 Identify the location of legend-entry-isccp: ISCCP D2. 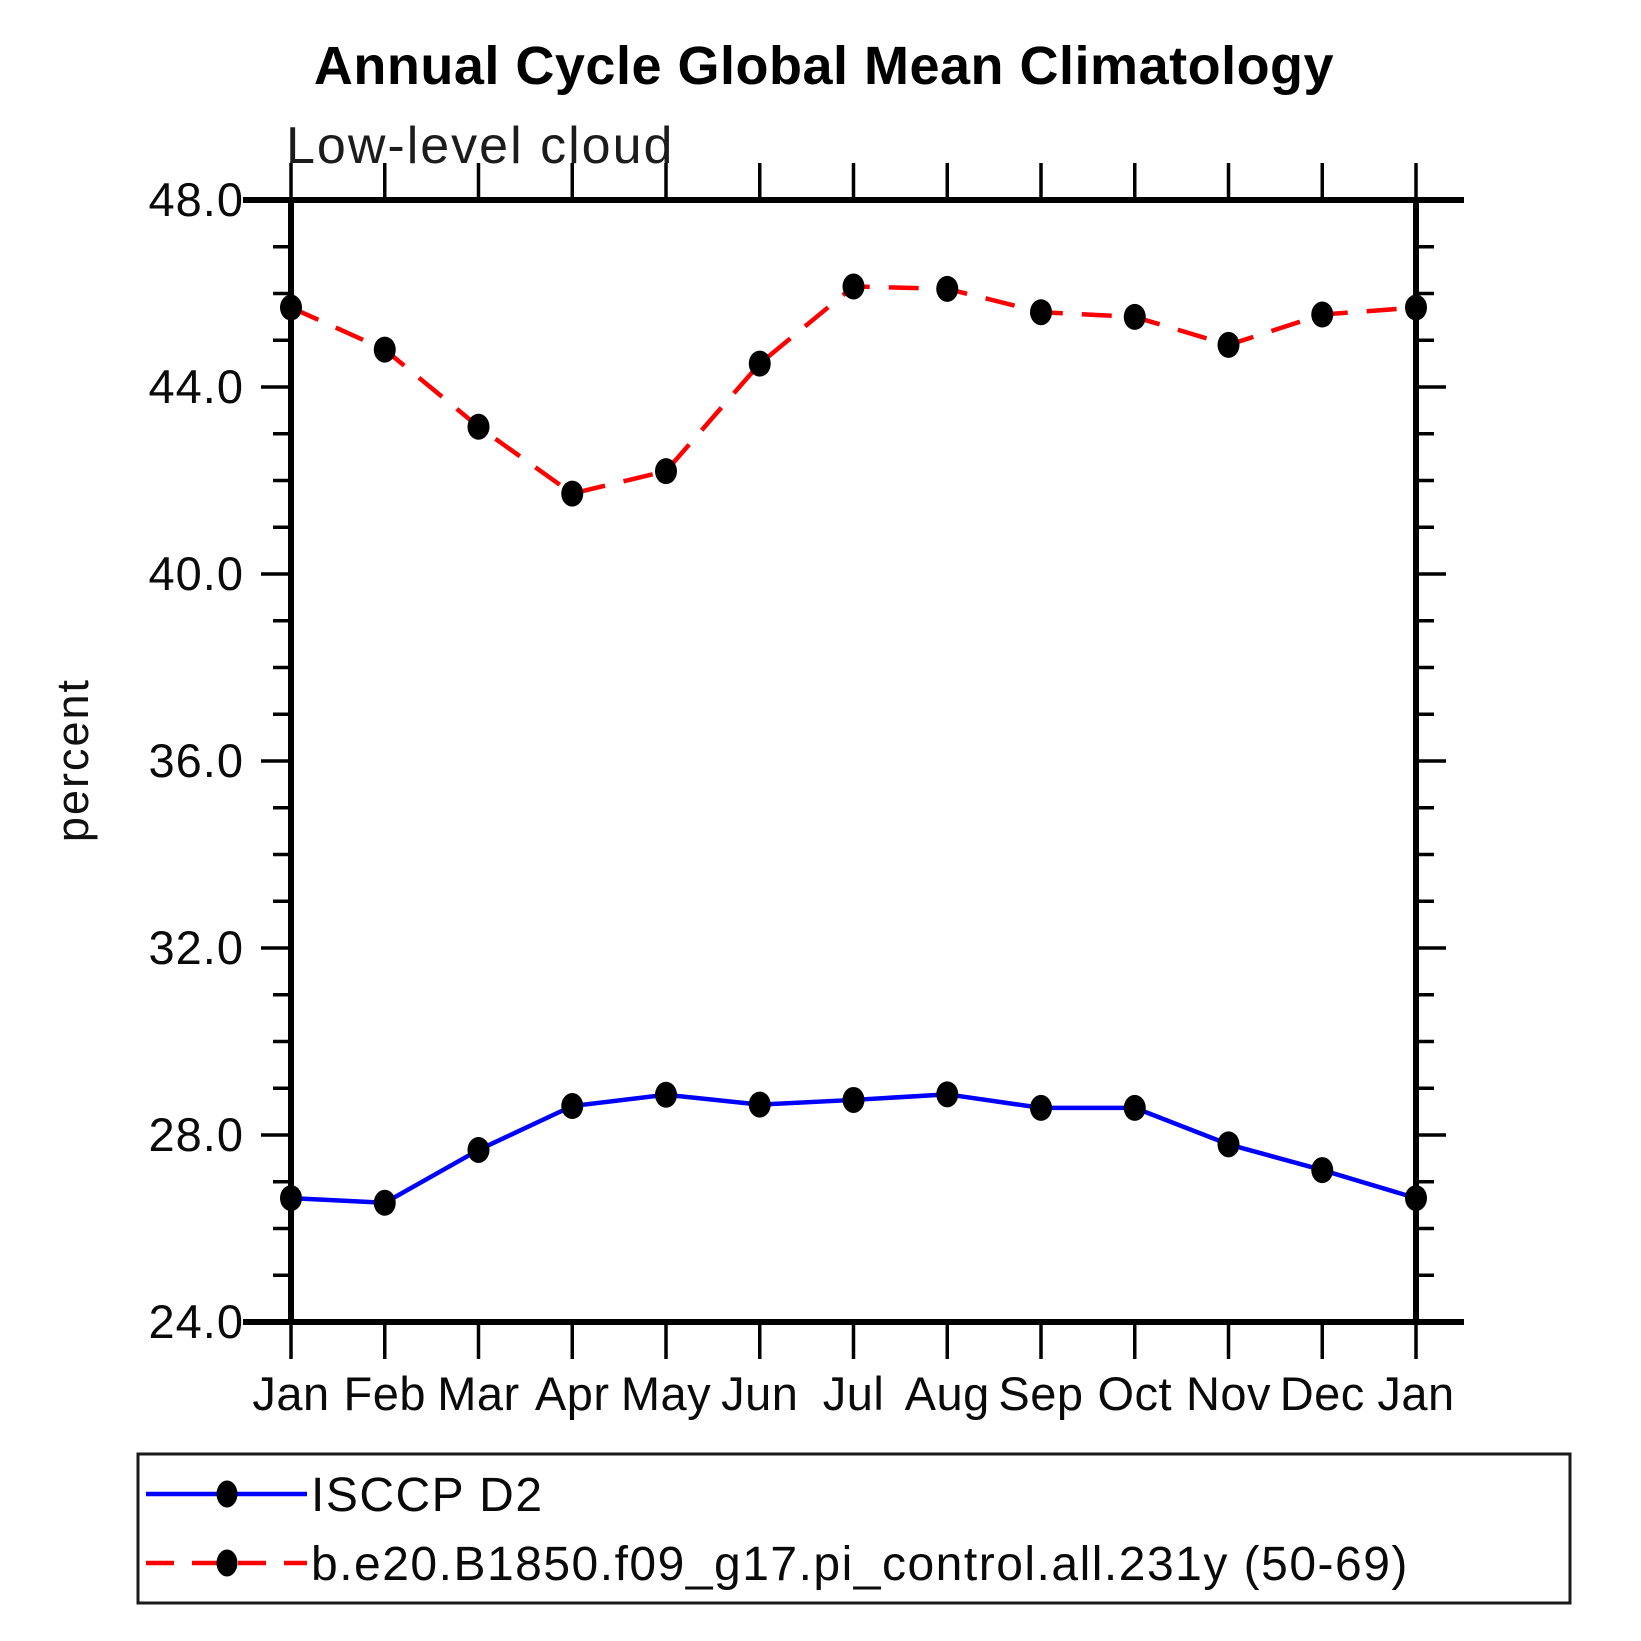
(345, 1495).